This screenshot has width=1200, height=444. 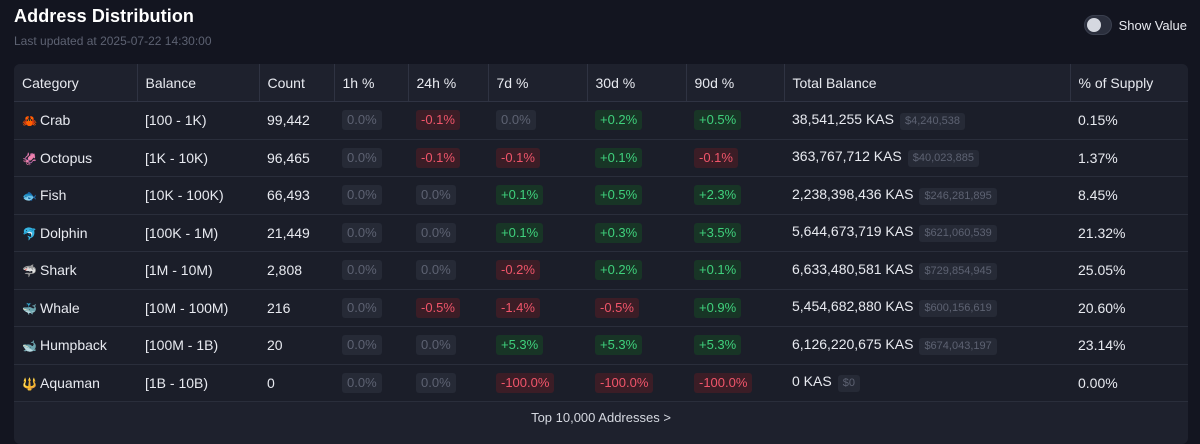 I want to click on show-value-toggle: Show Value, so click(x=1135, y=25).